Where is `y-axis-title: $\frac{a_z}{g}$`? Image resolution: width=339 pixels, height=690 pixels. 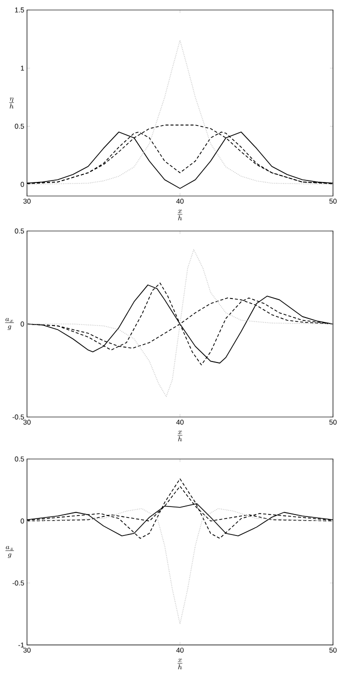
y-axis-title: $\frac{a_z}{g}$ is located at coordinates (9, 552).